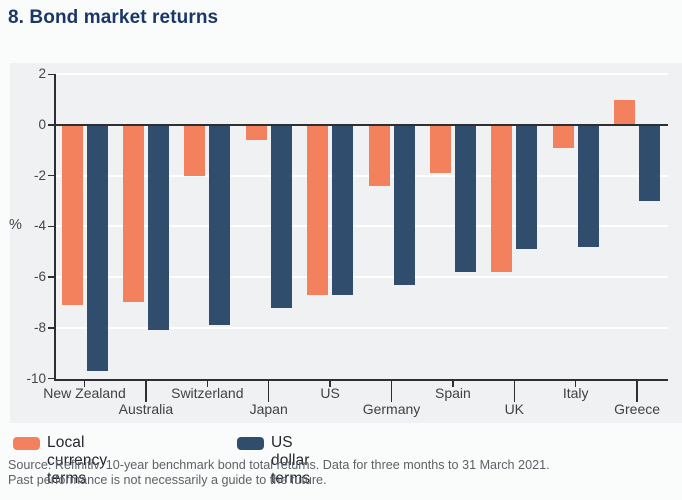 The height and width of the screenshot is (500, 682). Describe the element at coordinates (195, 150) in the screenshot. I see `bar-local-switzerland` at that location.